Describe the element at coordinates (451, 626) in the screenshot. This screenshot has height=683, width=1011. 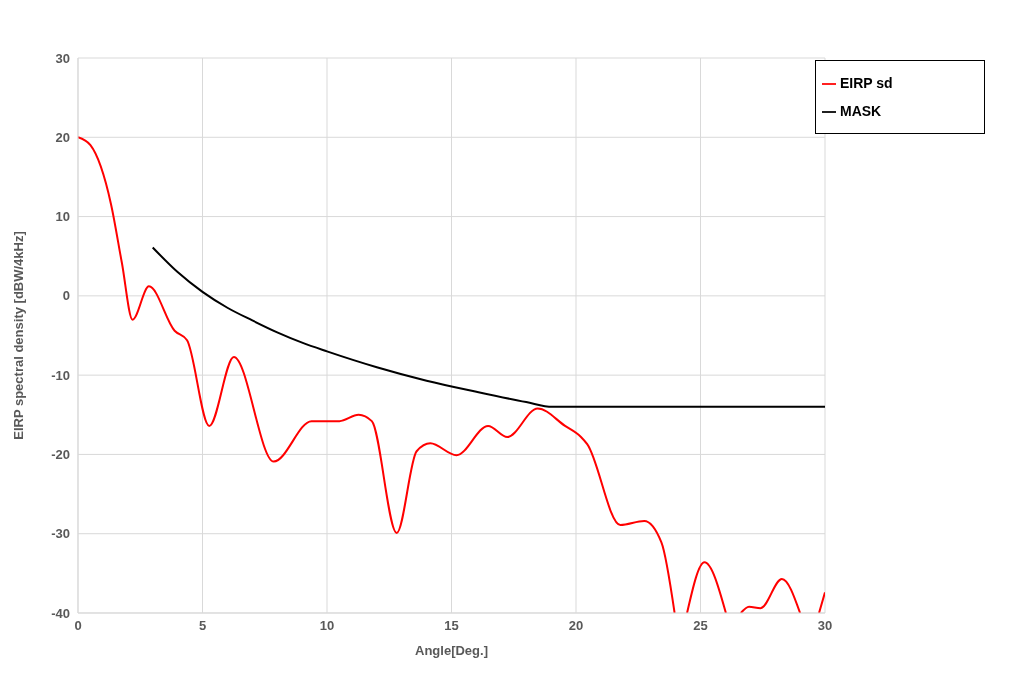
I see `x-tick-label: 15` at that location.